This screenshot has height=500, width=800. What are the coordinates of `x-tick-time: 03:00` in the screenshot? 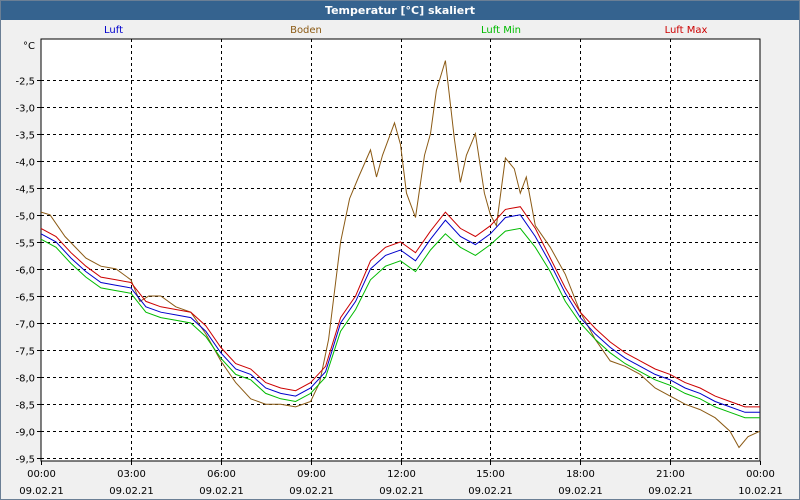 It's located at (131, 474).